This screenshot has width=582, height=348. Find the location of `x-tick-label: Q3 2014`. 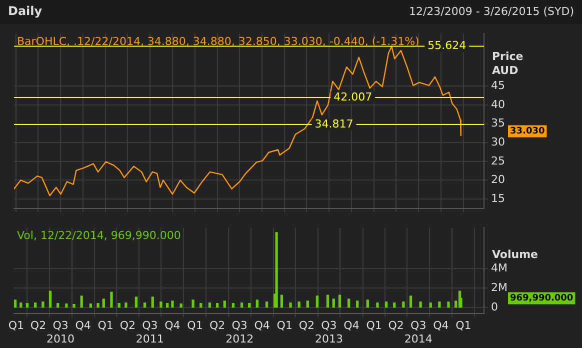

x-tick-label: Q3 2014 is located at coordinates (418, 332).